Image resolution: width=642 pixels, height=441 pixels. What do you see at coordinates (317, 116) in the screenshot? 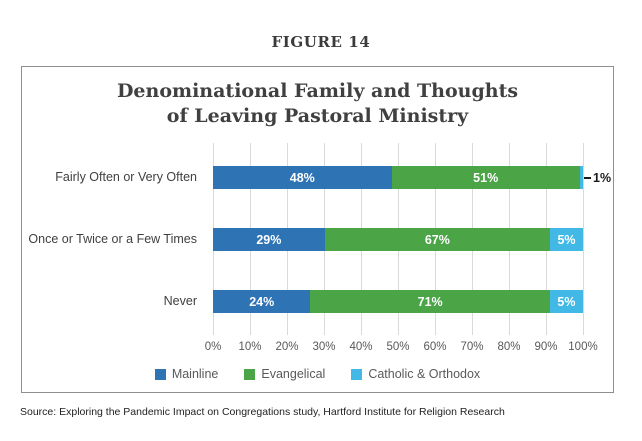
I see `chart-title-line-2: of Leaving Pastoral Ministry` at bounding box center [317, 116].